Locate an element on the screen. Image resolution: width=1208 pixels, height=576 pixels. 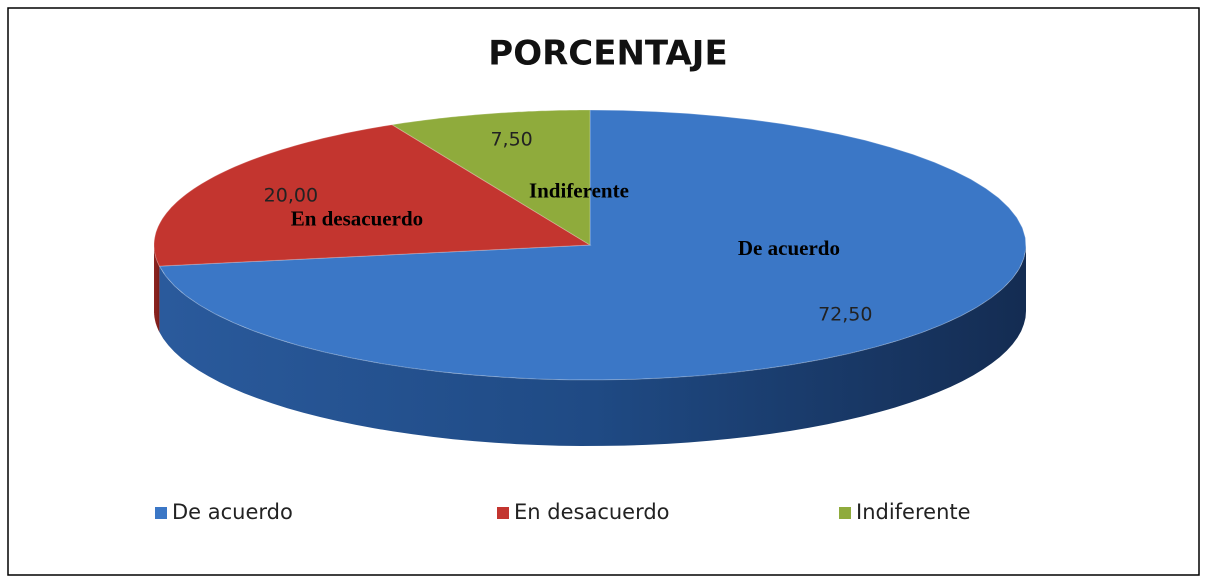
legend-label: De acuerdo is located at coordinates (232, 512).